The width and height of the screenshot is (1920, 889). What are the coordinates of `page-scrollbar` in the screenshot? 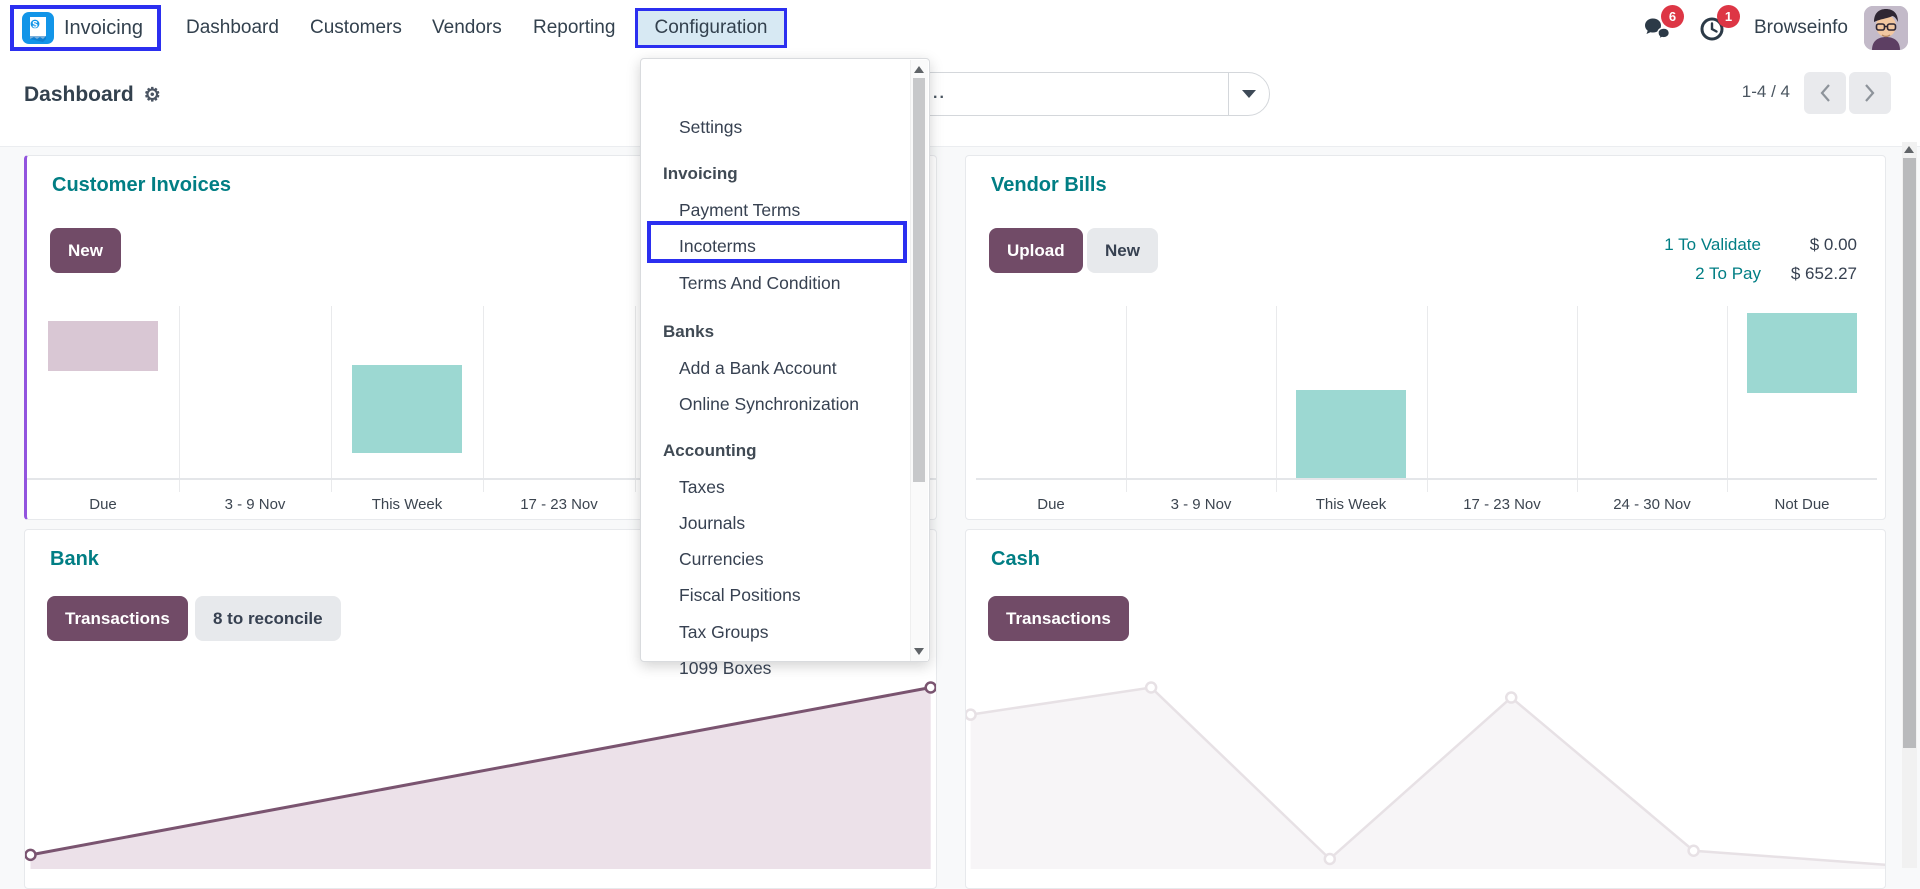 It's located at (1909, 505).